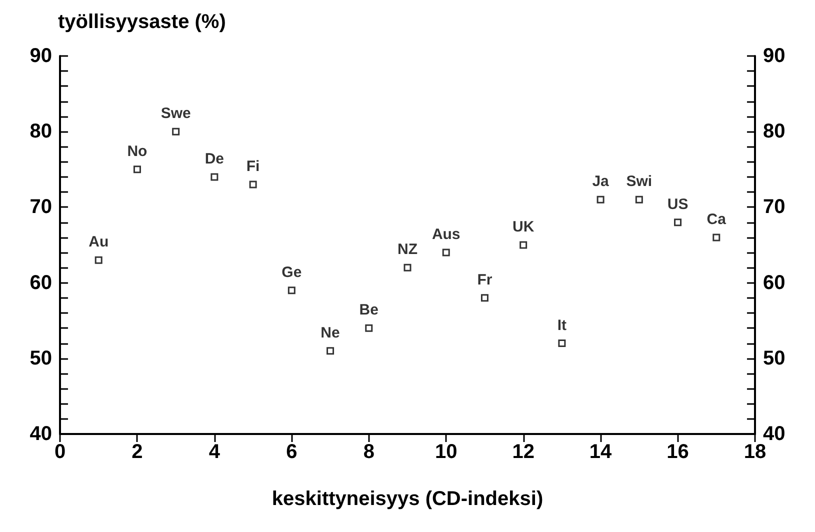  Describe the element at coordinates (368, 452) in the screenshot. I see `x-tick-label: 8` at that location.